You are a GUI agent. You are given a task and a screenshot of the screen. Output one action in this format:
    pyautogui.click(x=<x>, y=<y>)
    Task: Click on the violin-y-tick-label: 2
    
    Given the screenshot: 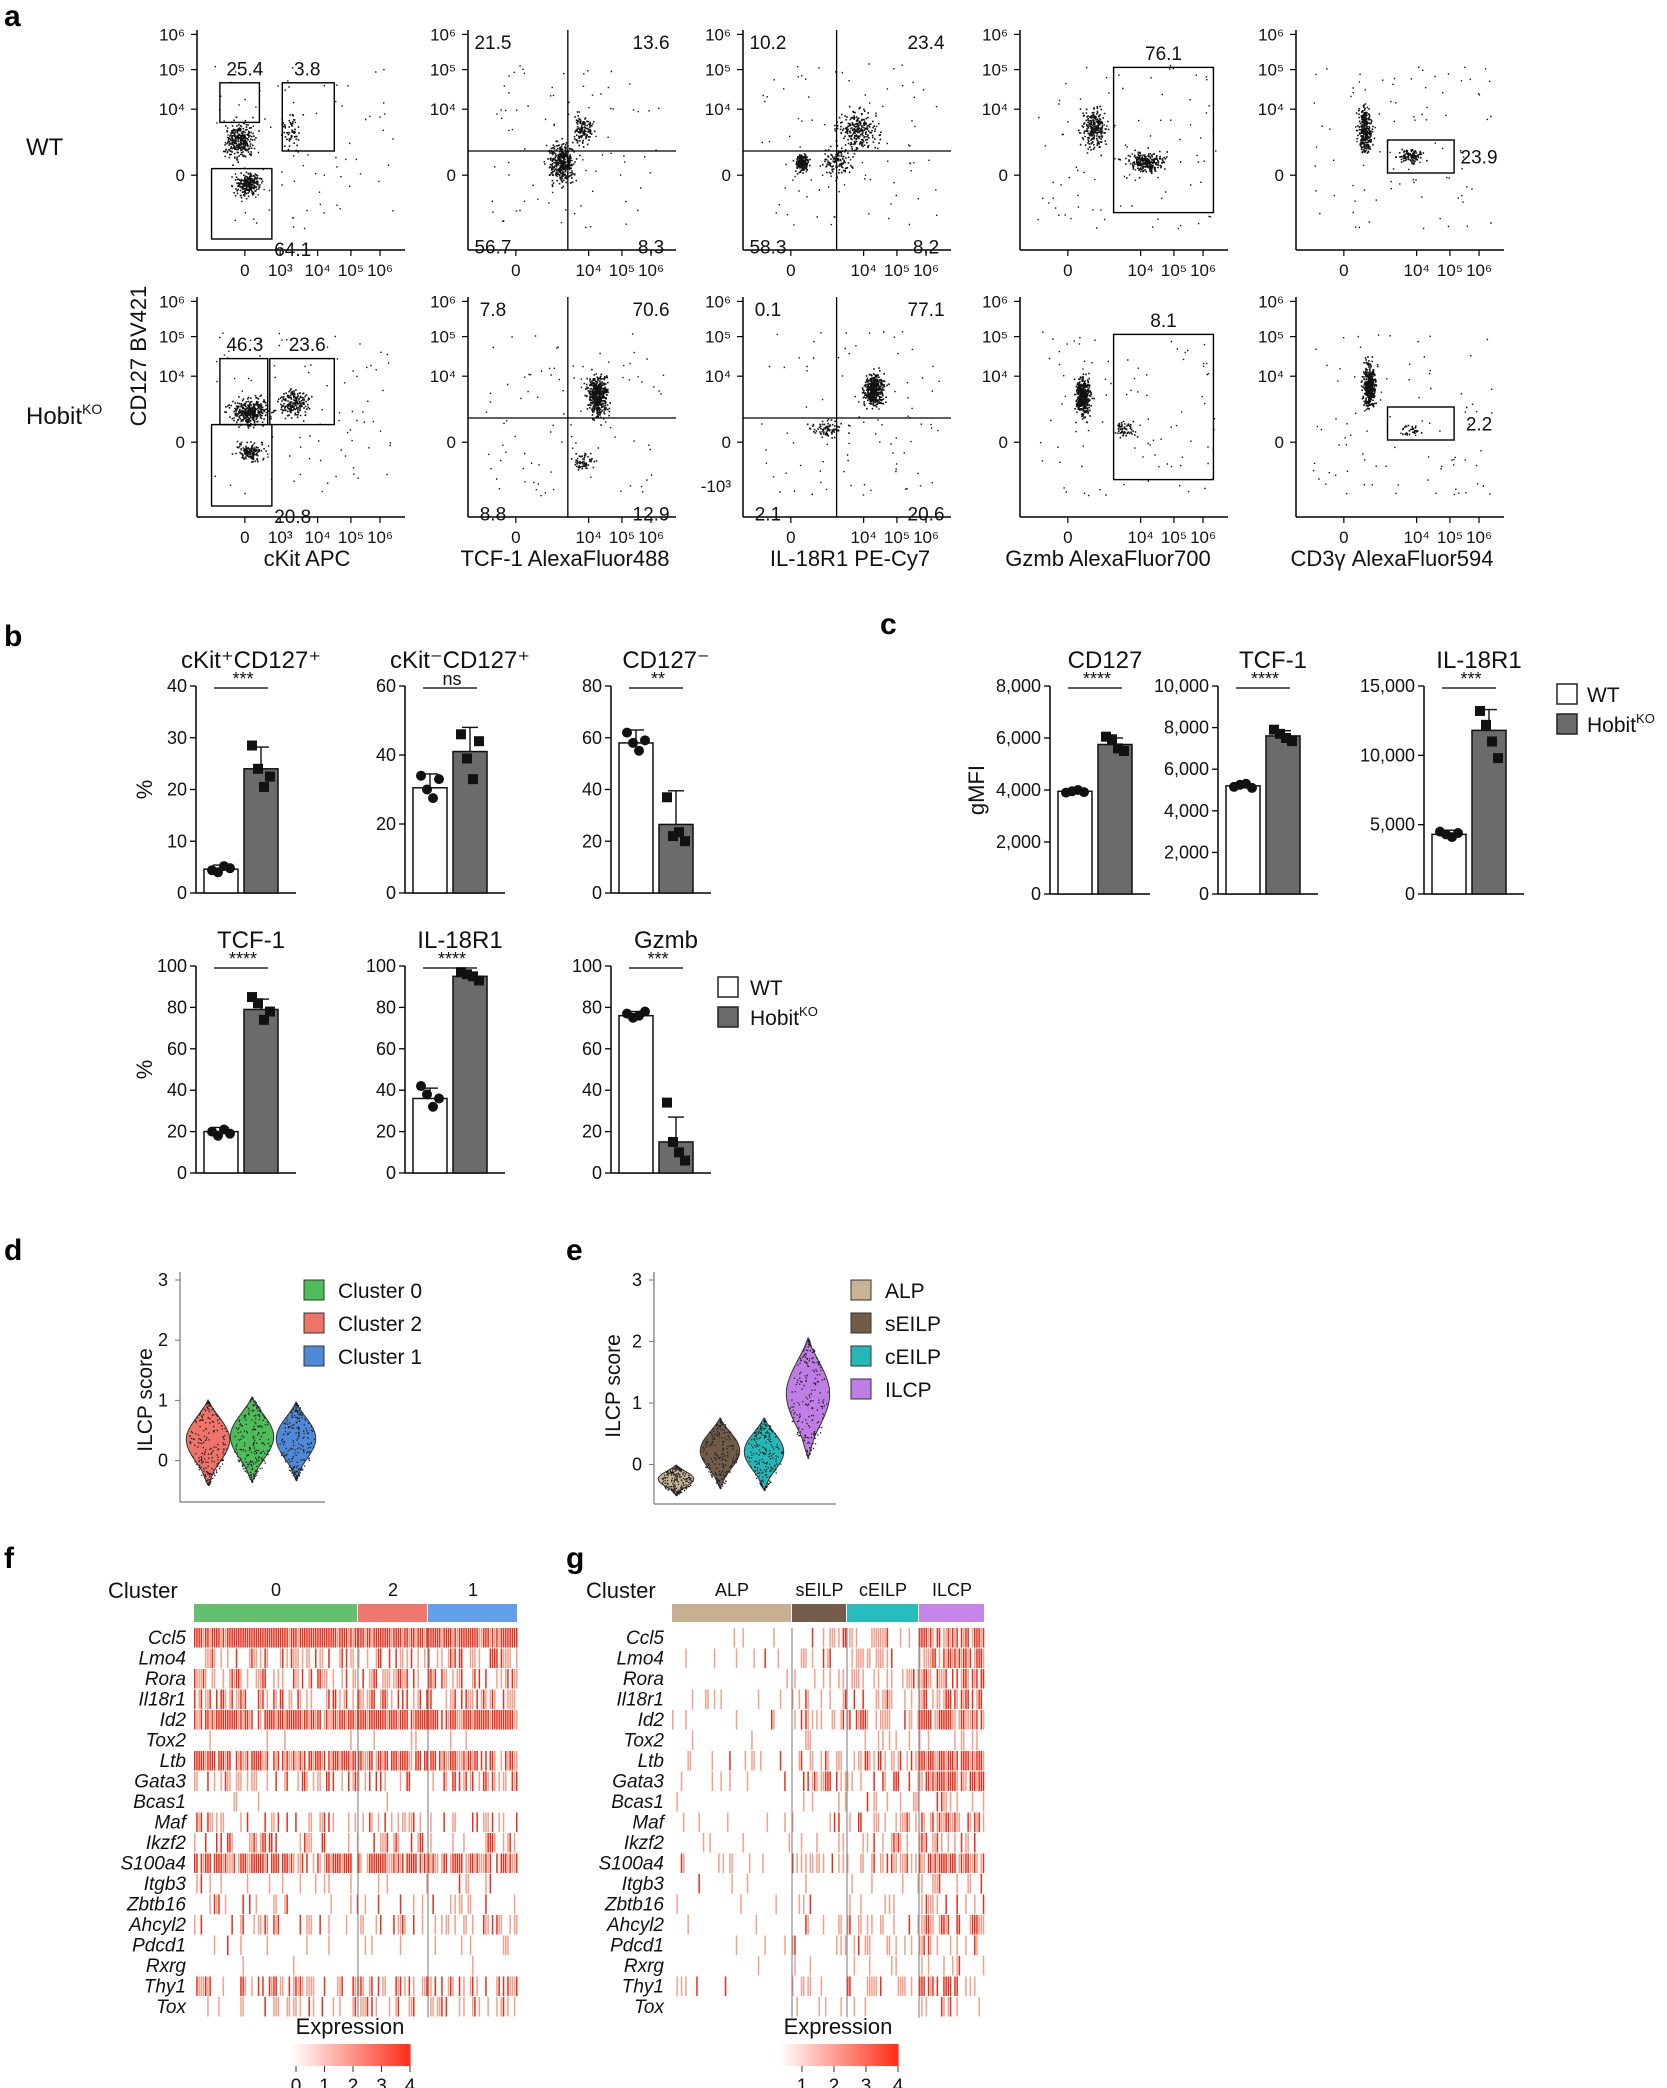 What is the action you would take?
    pyautogui.click(x=163, y=1340)
    